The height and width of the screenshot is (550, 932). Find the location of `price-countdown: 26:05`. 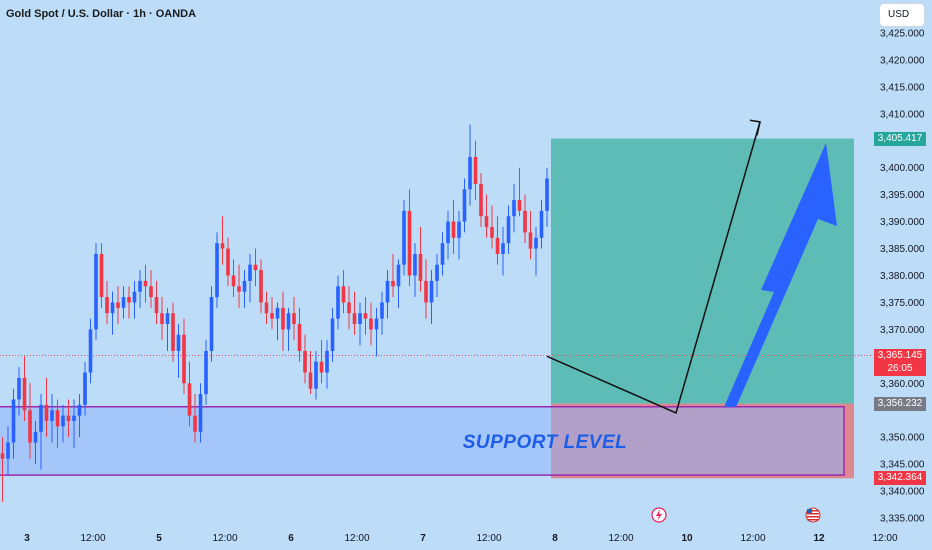

price-countdown: 26:05 is located at coordinates (900, 368).